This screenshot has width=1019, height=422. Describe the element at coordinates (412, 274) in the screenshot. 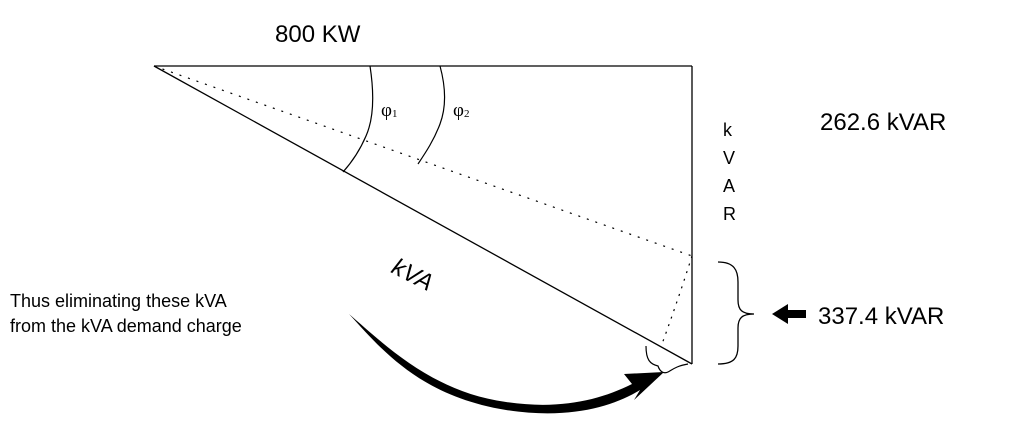

I see `apparent-power-label: kVA` at that location.